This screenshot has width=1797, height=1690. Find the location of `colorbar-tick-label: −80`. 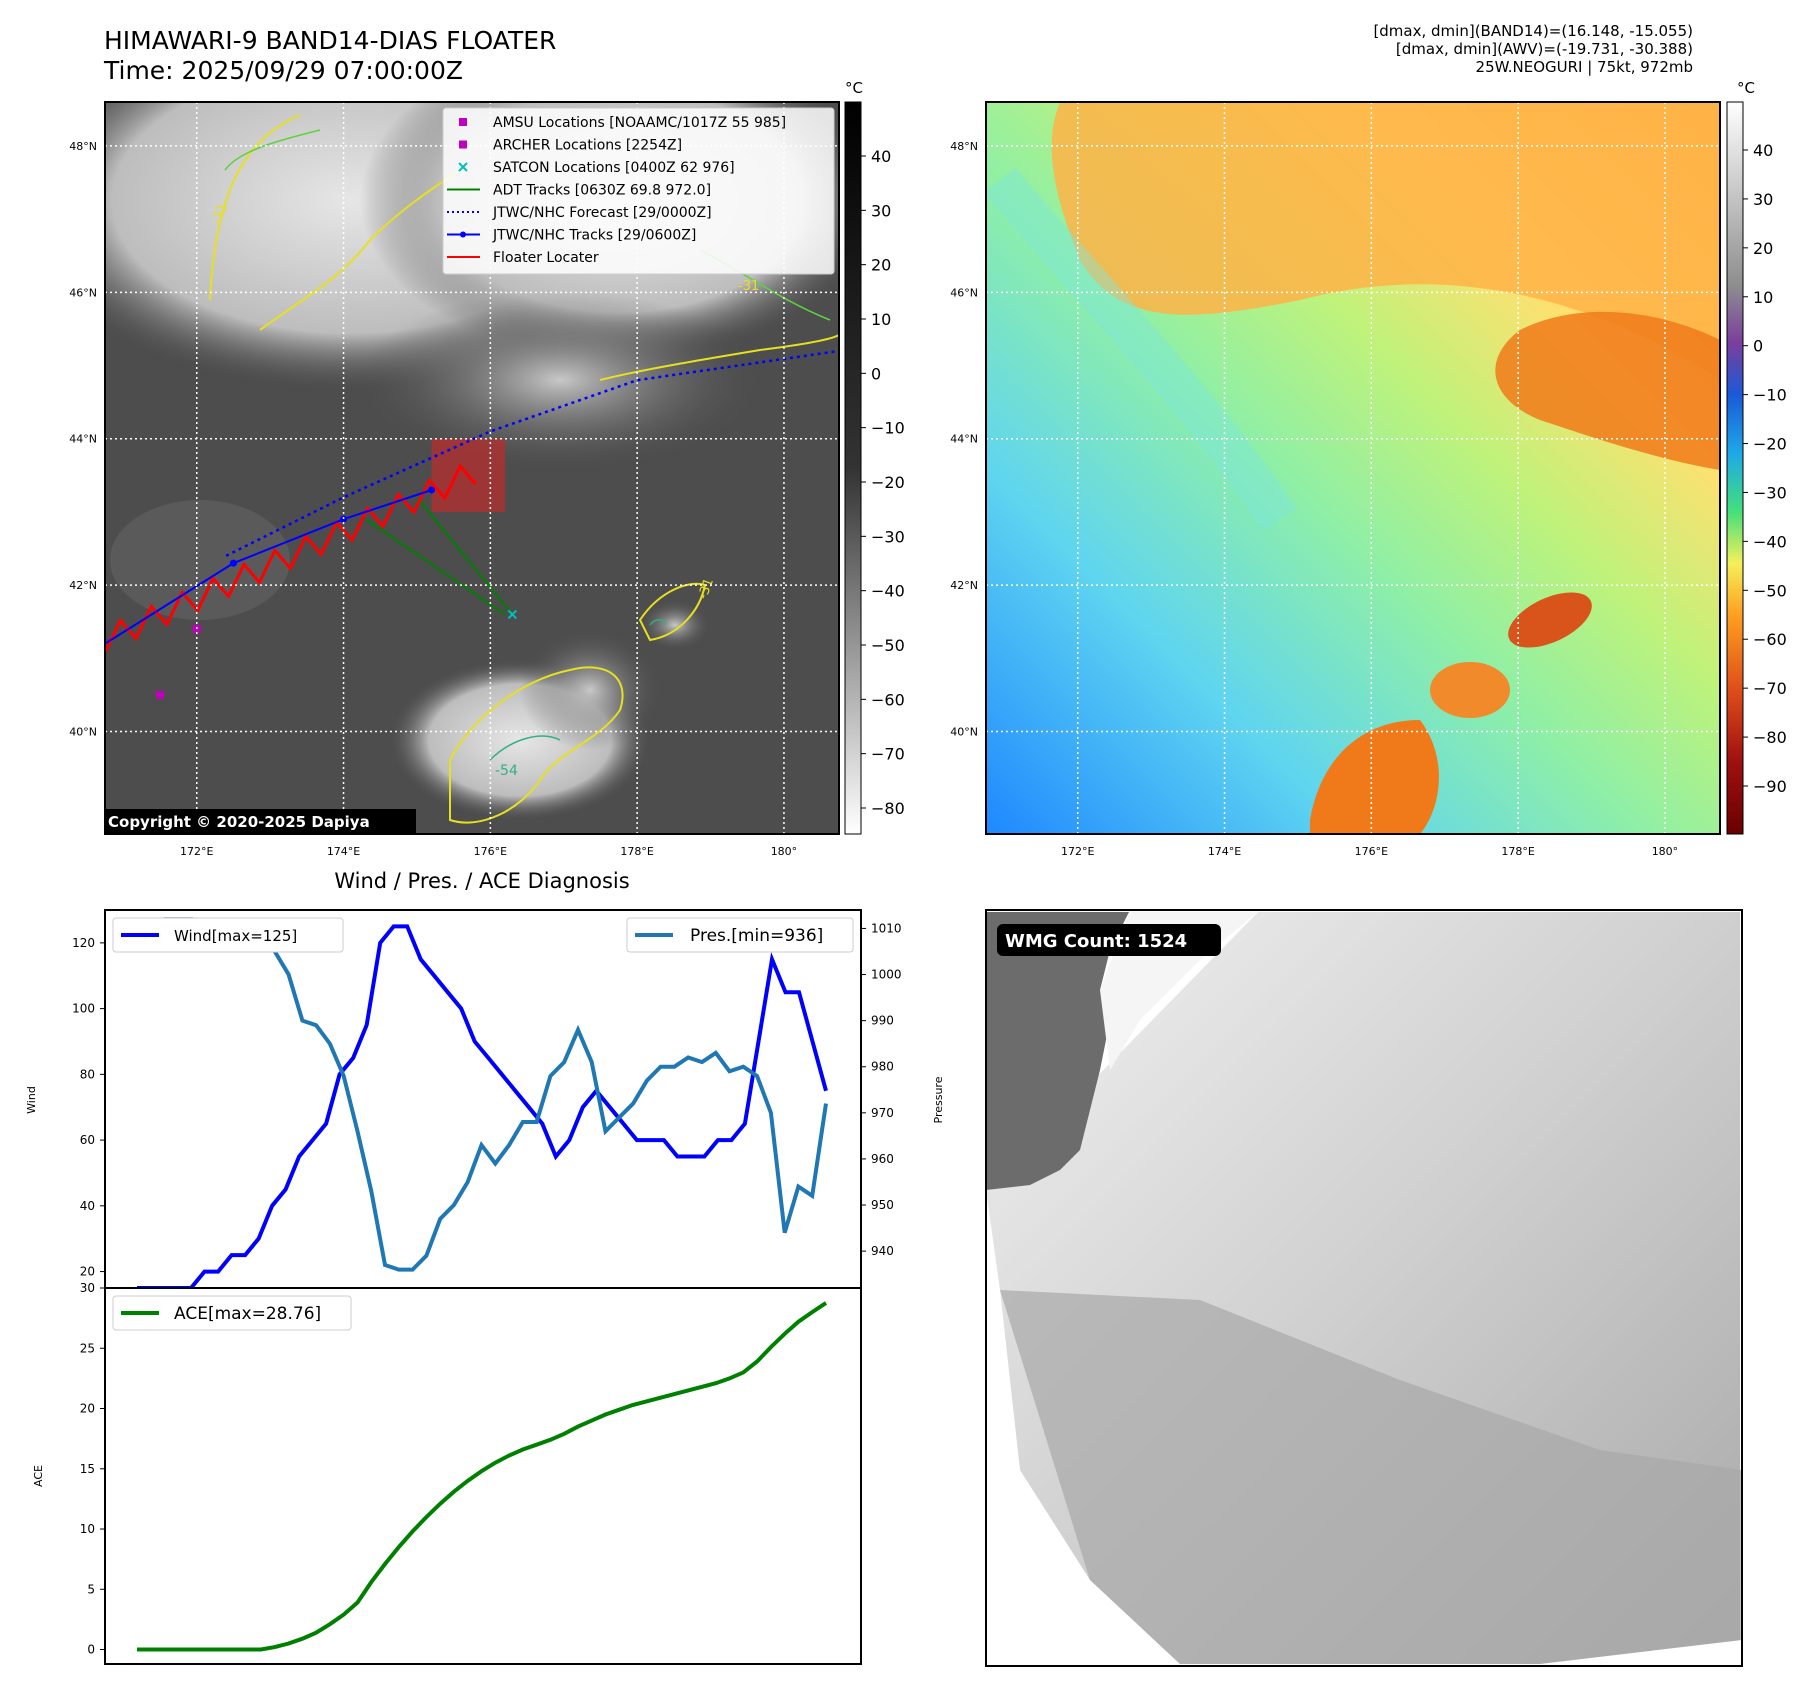

colorbar-tick-label: −80 is located at coordinates (1770, 737).